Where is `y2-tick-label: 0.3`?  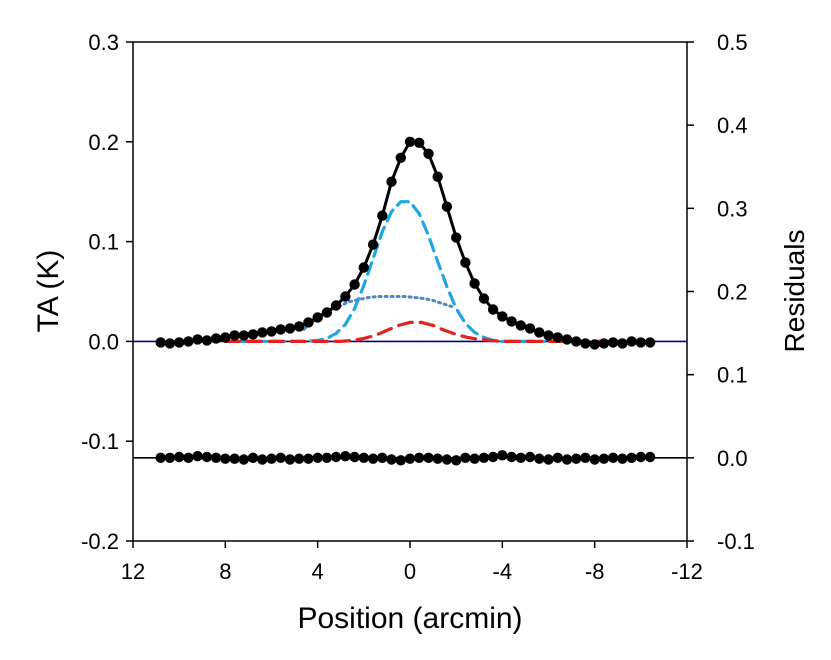 y2-tick-label: 0.3 is located at coordinates (732, 208).